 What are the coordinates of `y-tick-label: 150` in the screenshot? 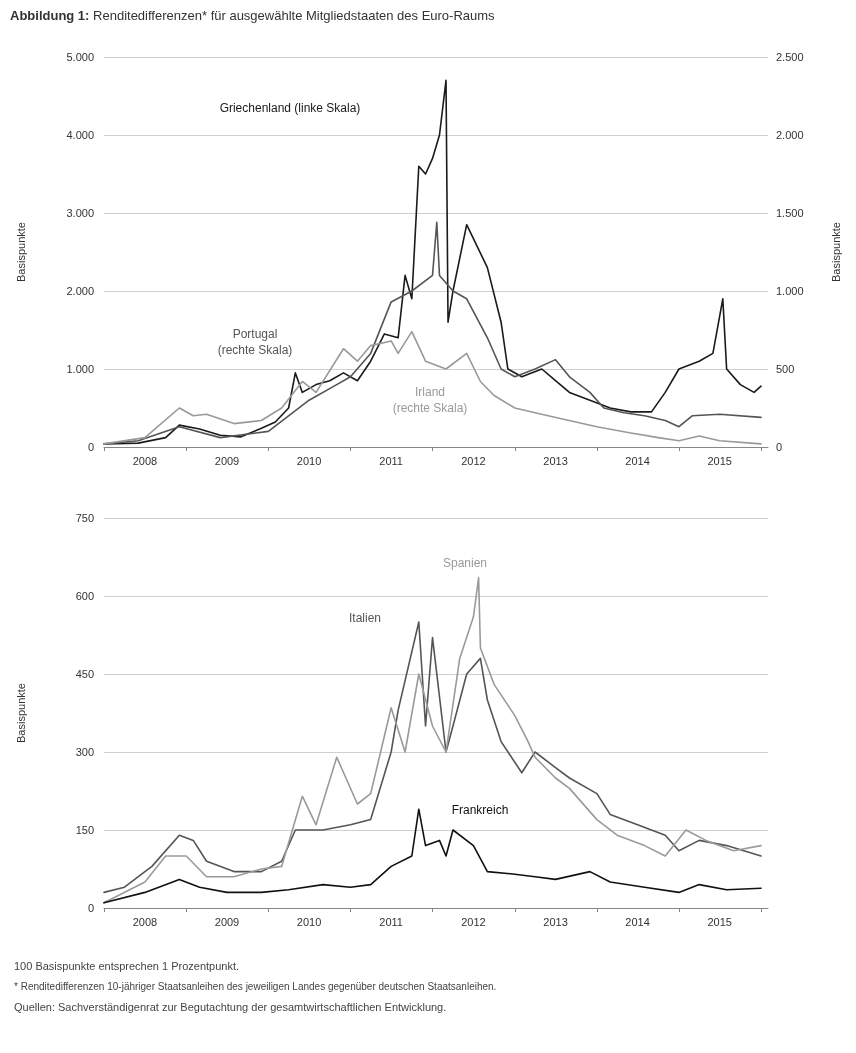 It's located at (84, 830).